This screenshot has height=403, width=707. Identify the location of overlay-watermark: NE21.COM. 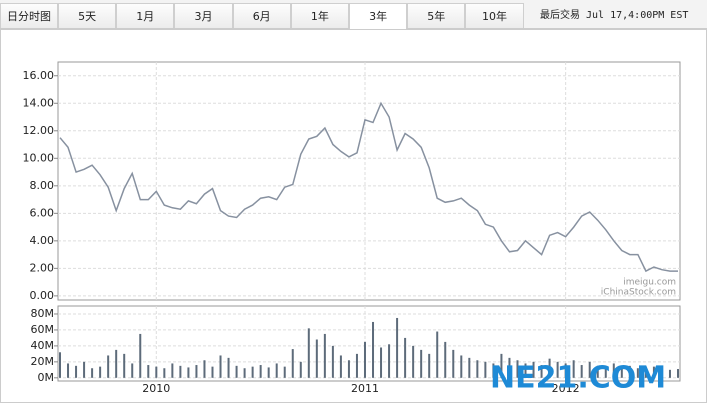
(578, 378).